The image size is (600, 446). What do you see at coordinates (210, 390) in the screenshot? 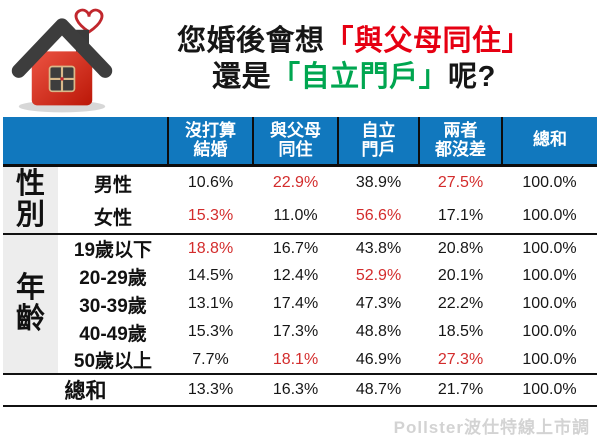
I see `data-cell: 13.3%` at bounding box center [210, 390].